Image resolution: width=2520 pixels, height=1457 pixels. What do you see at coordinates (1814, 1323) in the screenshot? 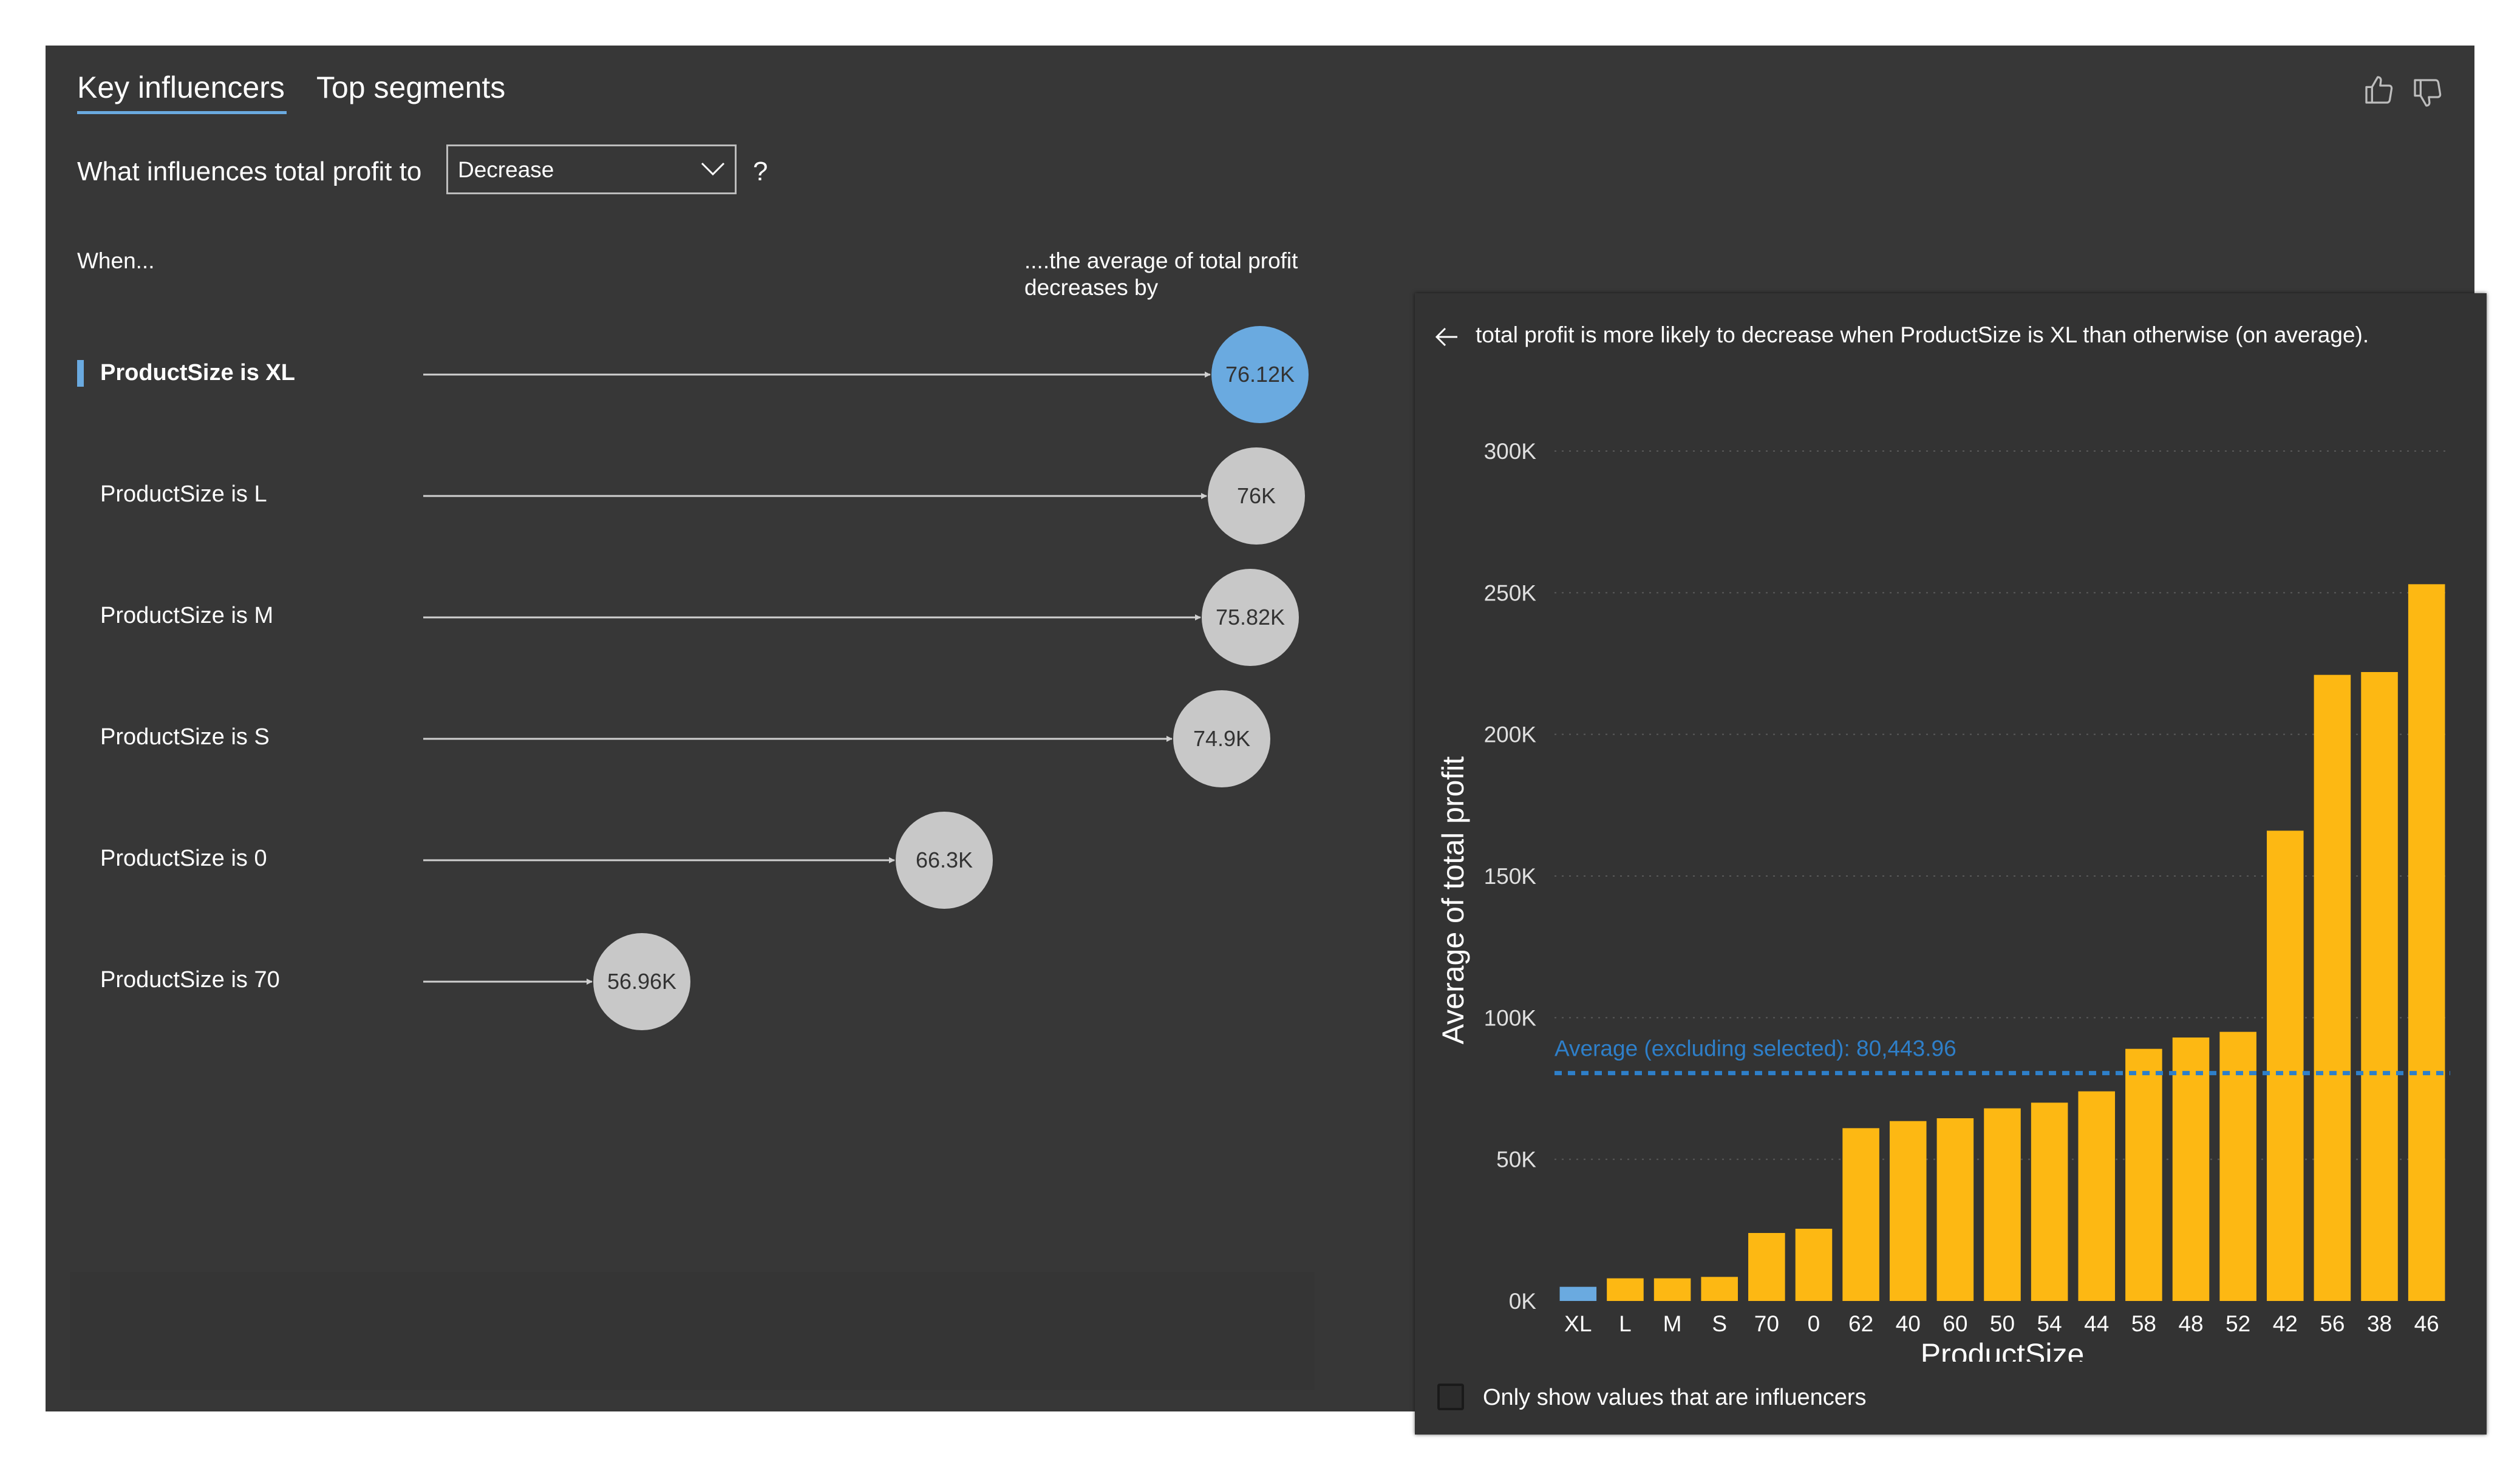
I see `x-tick-label: 0` at bounding box center [1814, 1323].